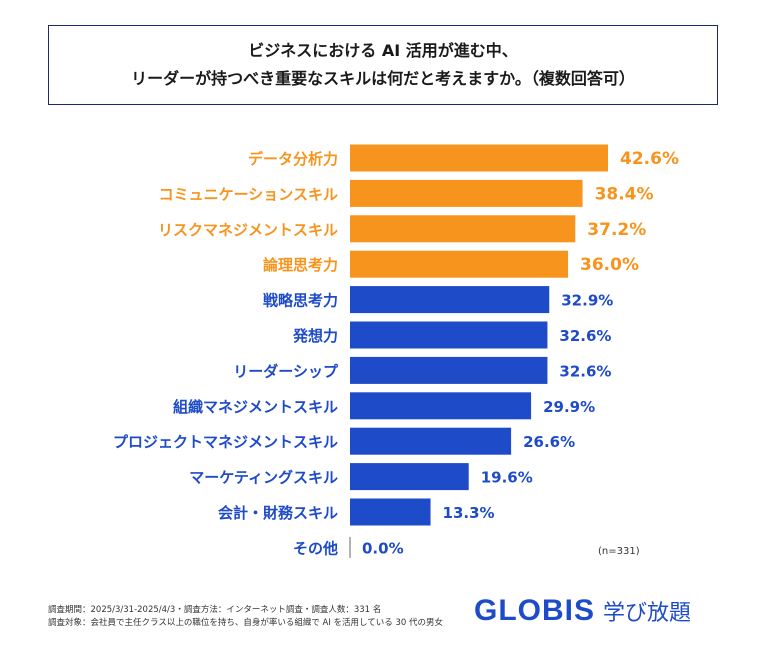  Describe the element at coordinates (315, 336) in the screenshot. I see `category-label: 発想力` at that location.